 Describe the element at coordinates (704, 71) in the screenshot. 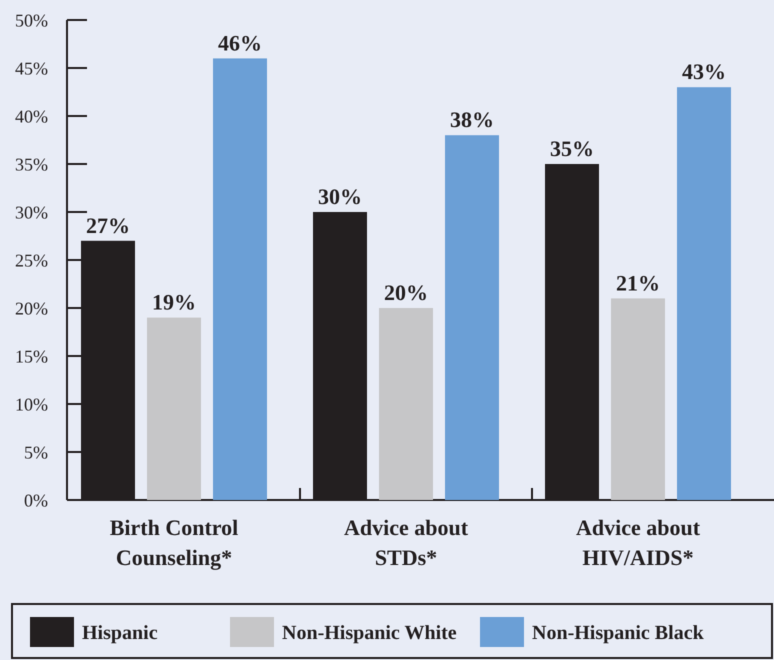

I see `data-label: 43%` at that location.